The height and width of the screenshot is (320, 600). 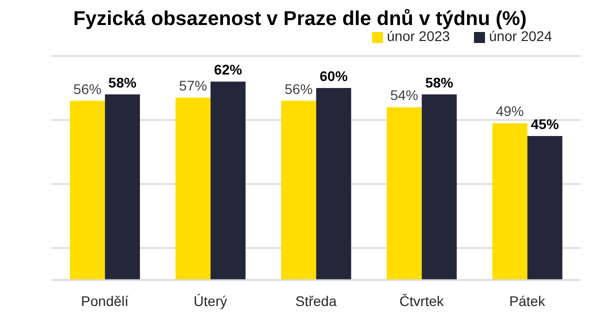 I want to click on data-label: 62%, so click(x=228, y=70).